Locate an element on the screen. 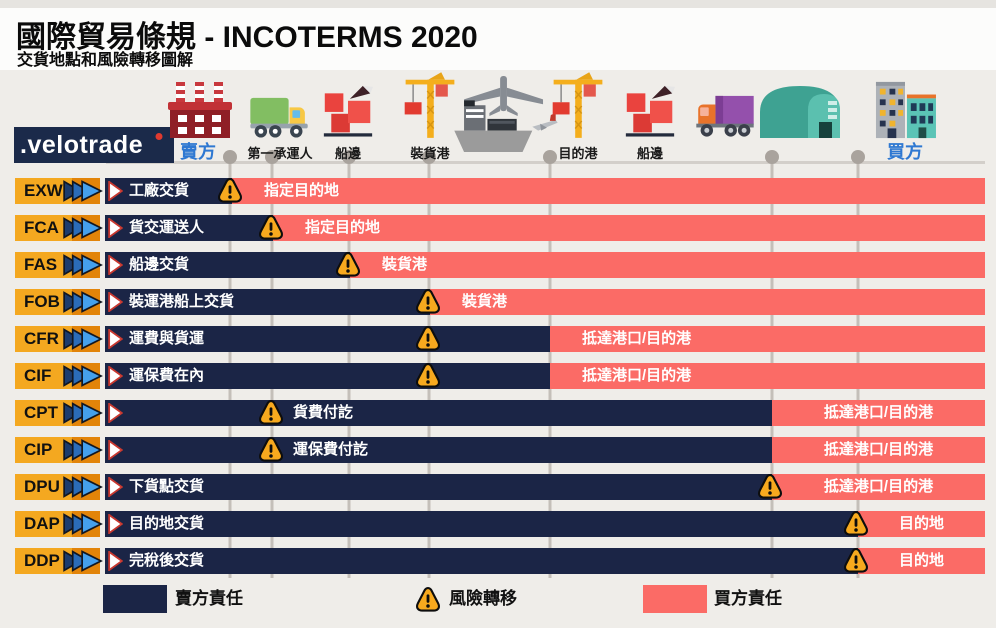 The width and height of the screenshot is (996, 628). ship-plane-icon is located at coordinates (505, 115).